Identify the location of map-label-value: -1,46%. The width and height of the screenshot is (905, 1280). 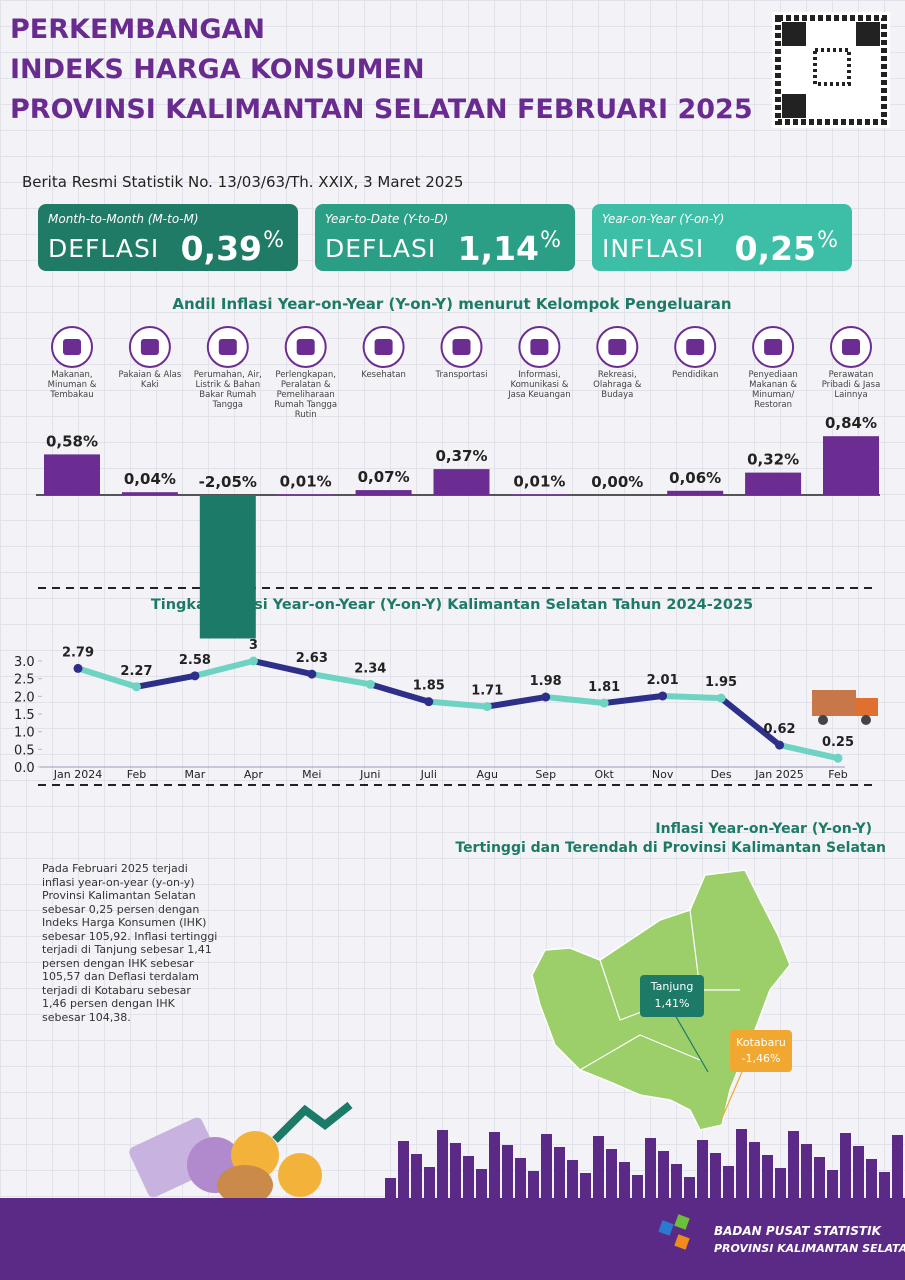
(761, 1058).